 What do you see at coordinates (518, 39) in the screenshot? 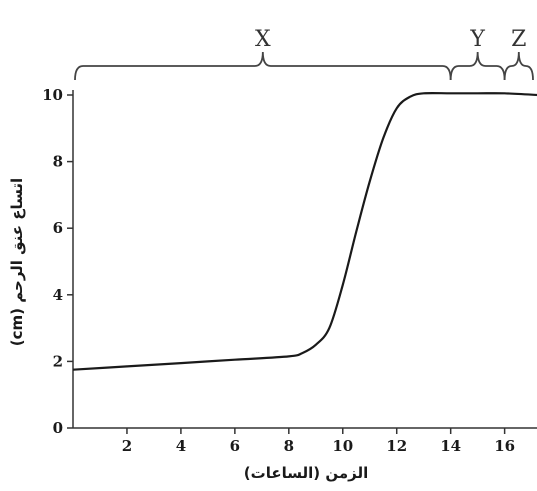
I see `phase-label: Z` at bounding box center [518, 39].